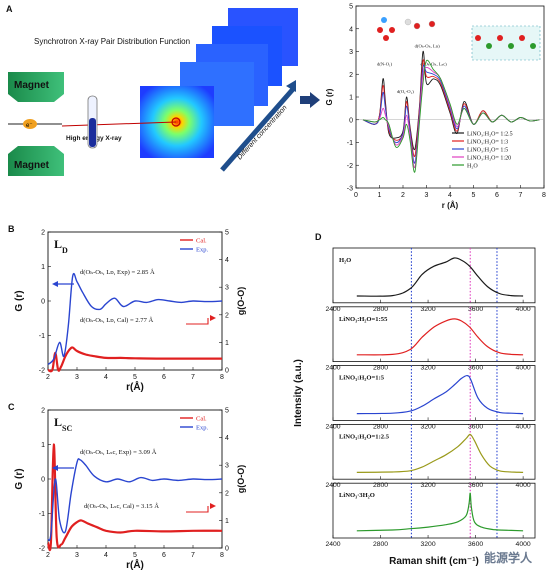  What do you see at coordinates (351, 7) in the screenshot?
I see `y-tick-label: 5` at bounding box center [351, 7].